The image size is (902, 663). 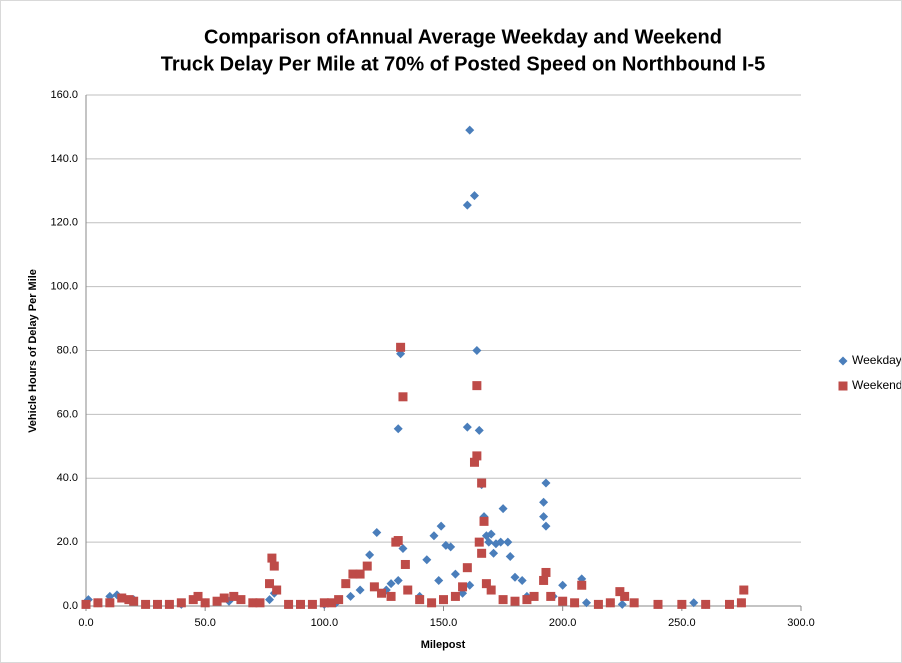 I want to click on legend-label: Weekday, so click(x=877, y=360).